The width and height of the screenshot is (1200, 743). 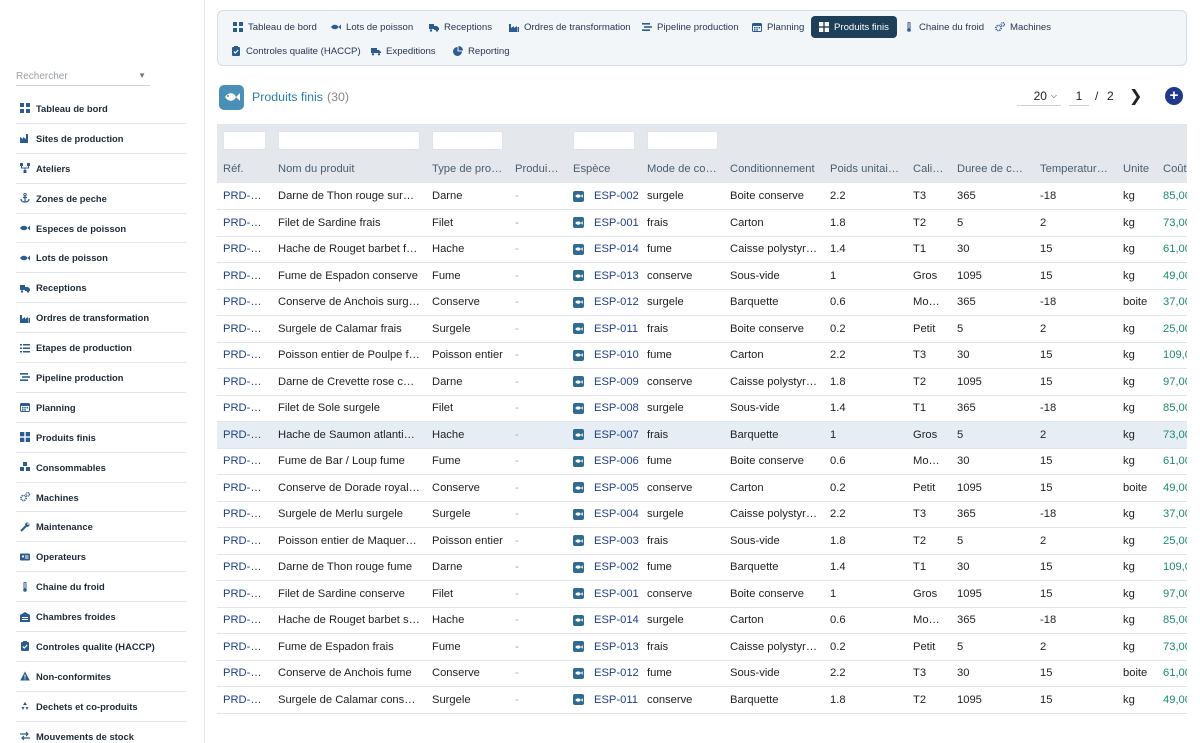 I want to click on cell-espece: ESP-004, so click(x=604, y=514).